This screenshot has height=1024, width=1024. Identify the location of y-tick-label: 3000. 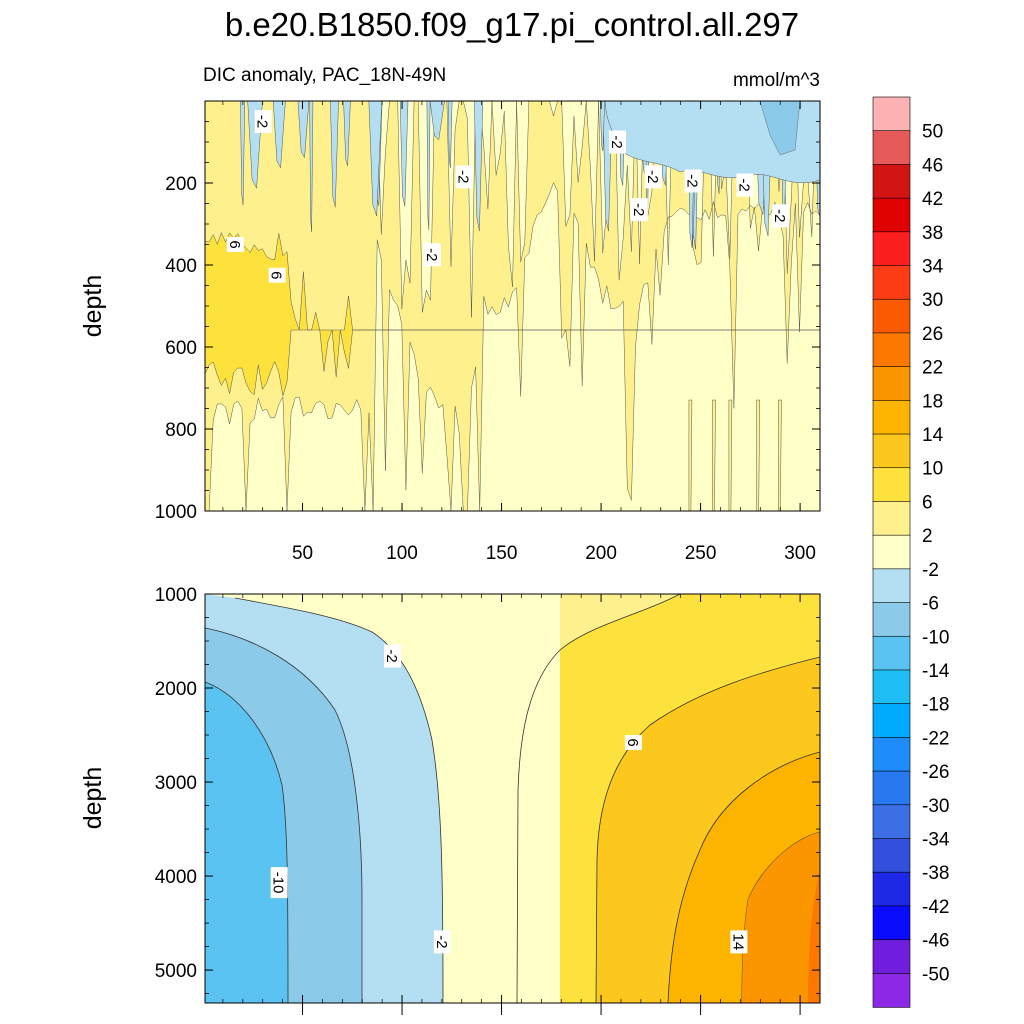
(176, 783).